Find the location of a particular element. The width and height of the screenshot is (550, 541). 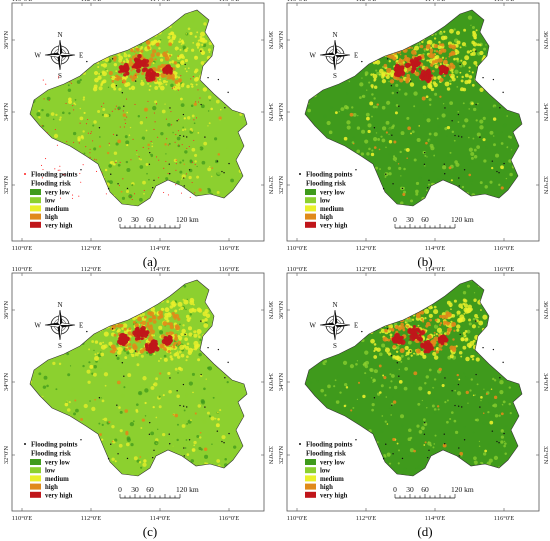

legend-label-low: low is located at coordinates (325, 471).